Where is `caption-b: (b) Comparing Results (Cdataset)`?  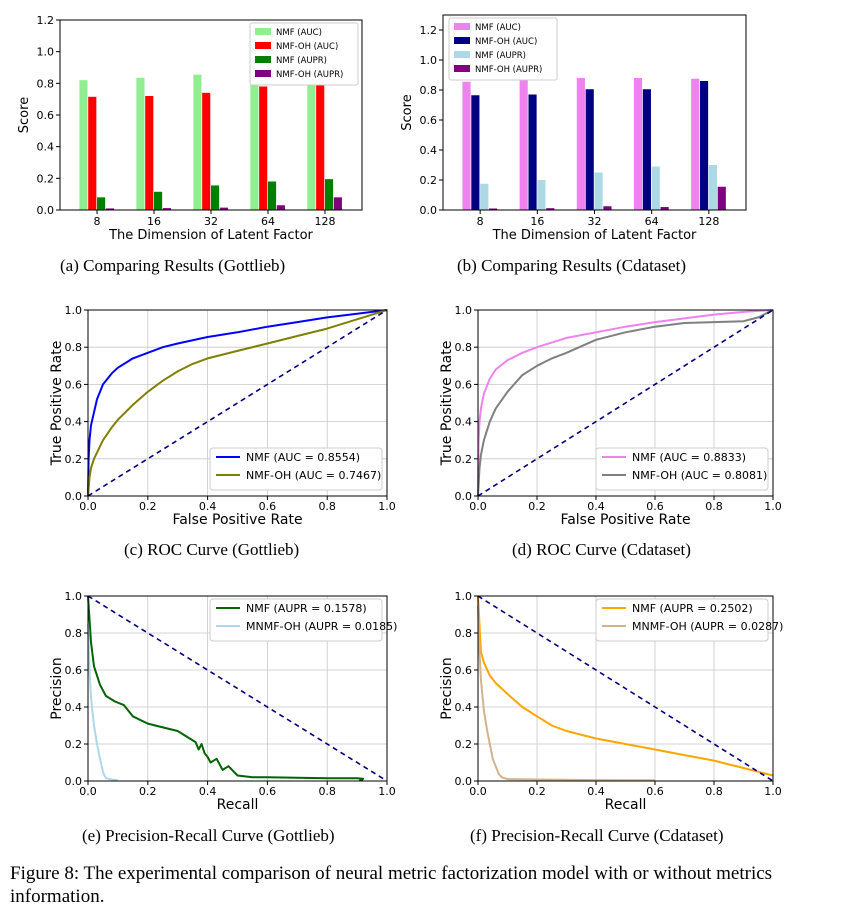
caption-b: (b) Comparing Results (Cdataset) is located at coordinates (571, 265).